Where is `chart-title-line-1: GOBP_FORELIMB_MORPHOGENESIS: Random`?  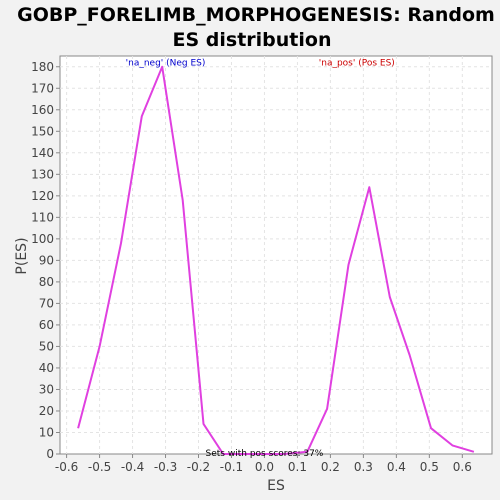 chart-title-line-1: GOBP_FORELIMB_MORPHOGENESIS: Random is located at coordinates (256, 15).